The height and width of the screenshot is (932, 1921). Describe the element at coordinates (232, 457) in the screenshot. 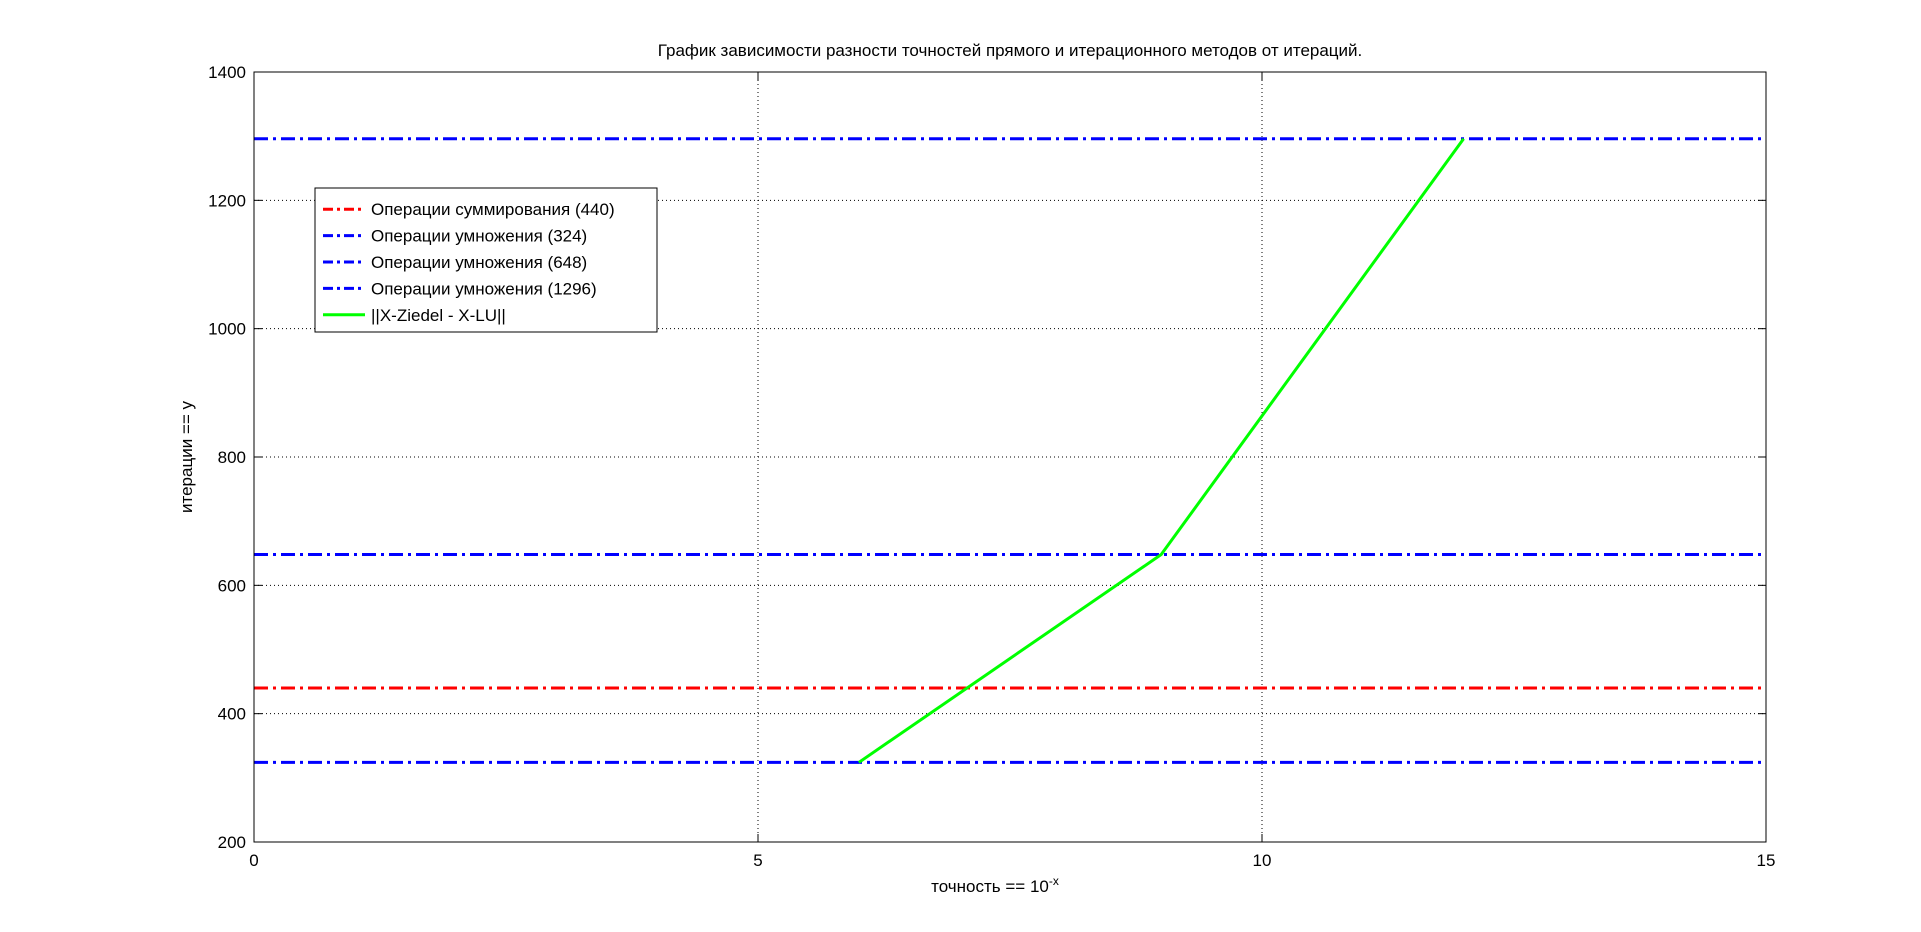

I see `y-tick-label: 800` at that location.